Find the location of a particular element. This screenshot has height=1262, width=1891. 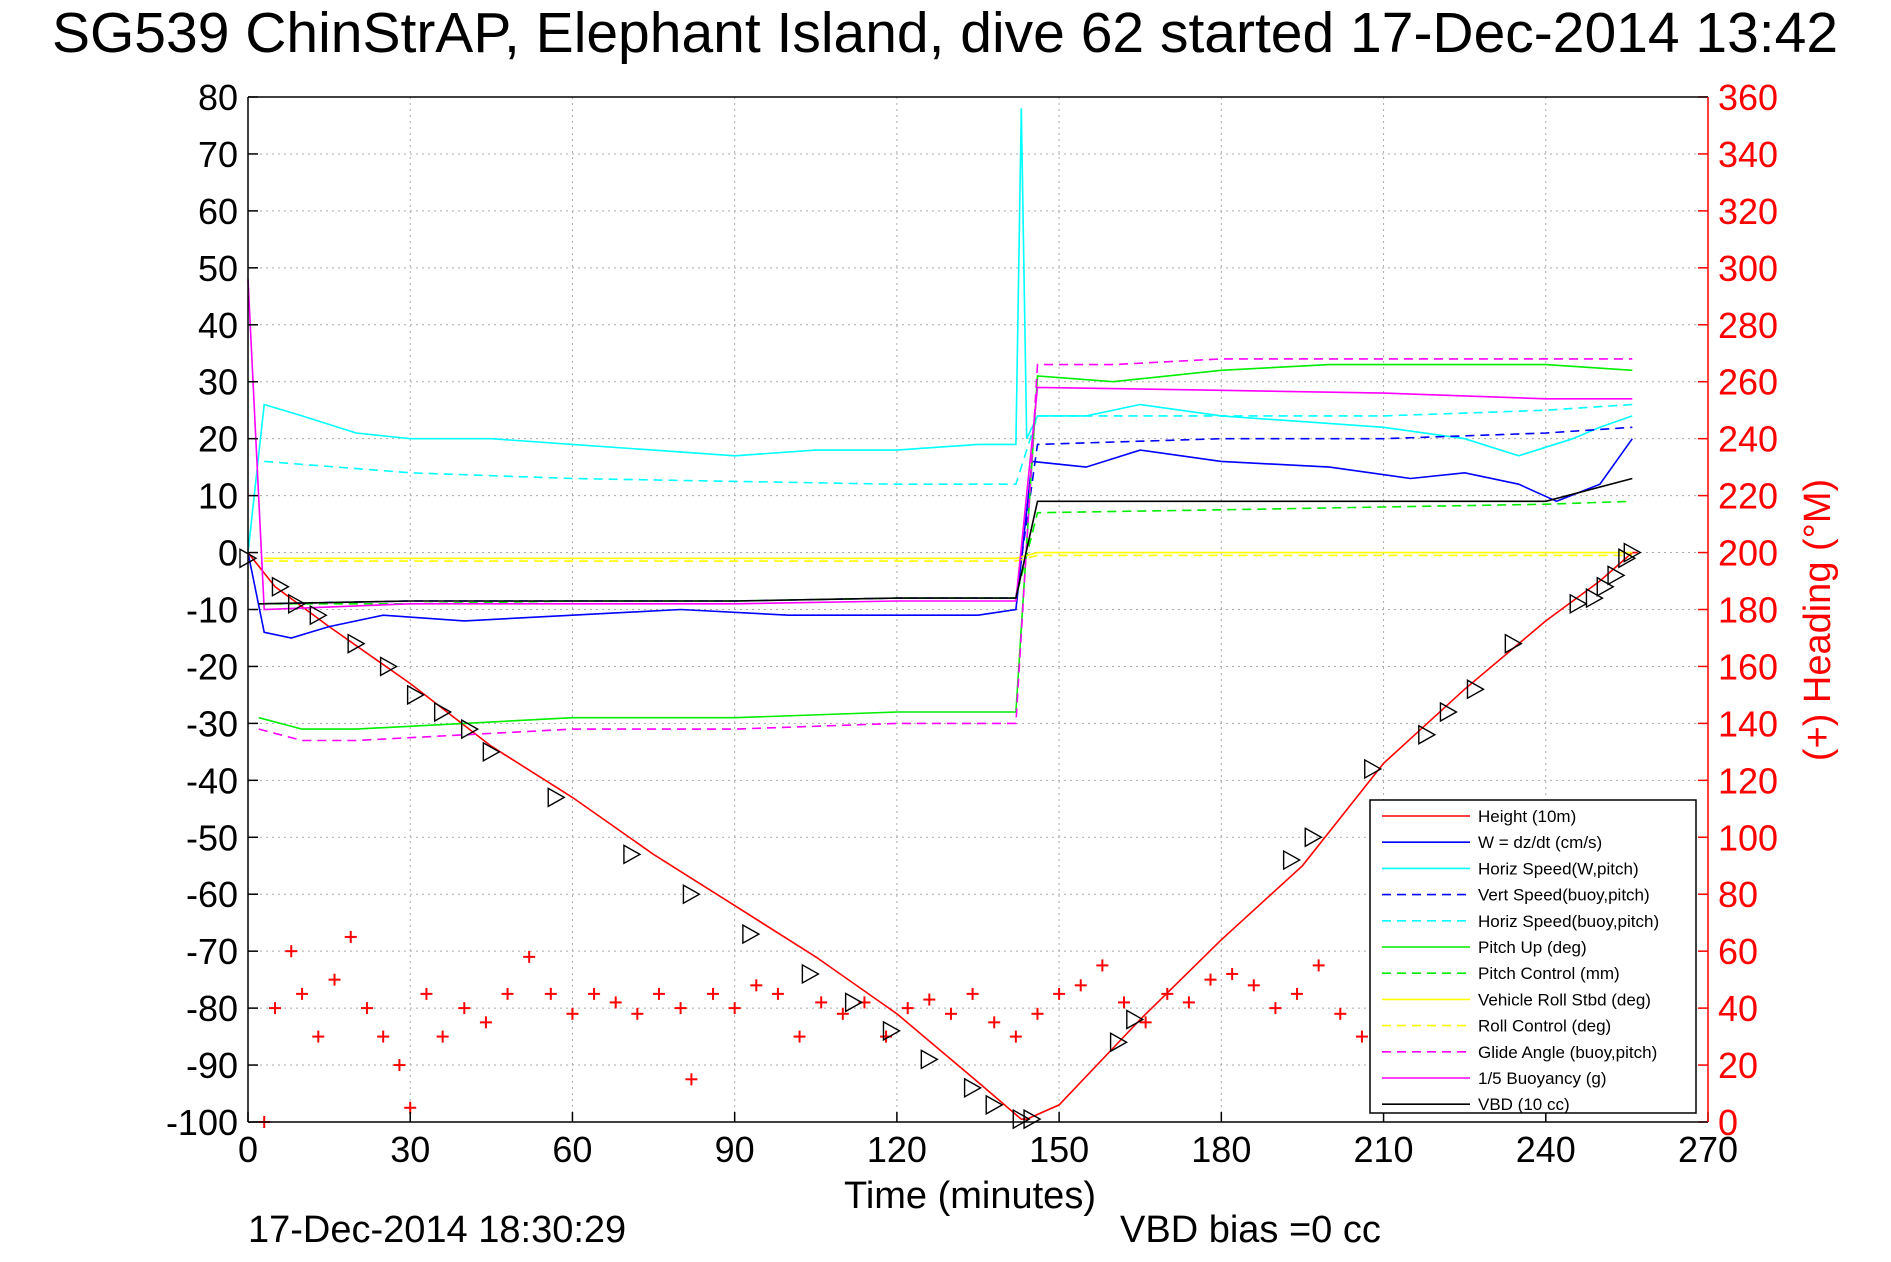

y-tick-label: 10 is located at coordinates (218, 496).